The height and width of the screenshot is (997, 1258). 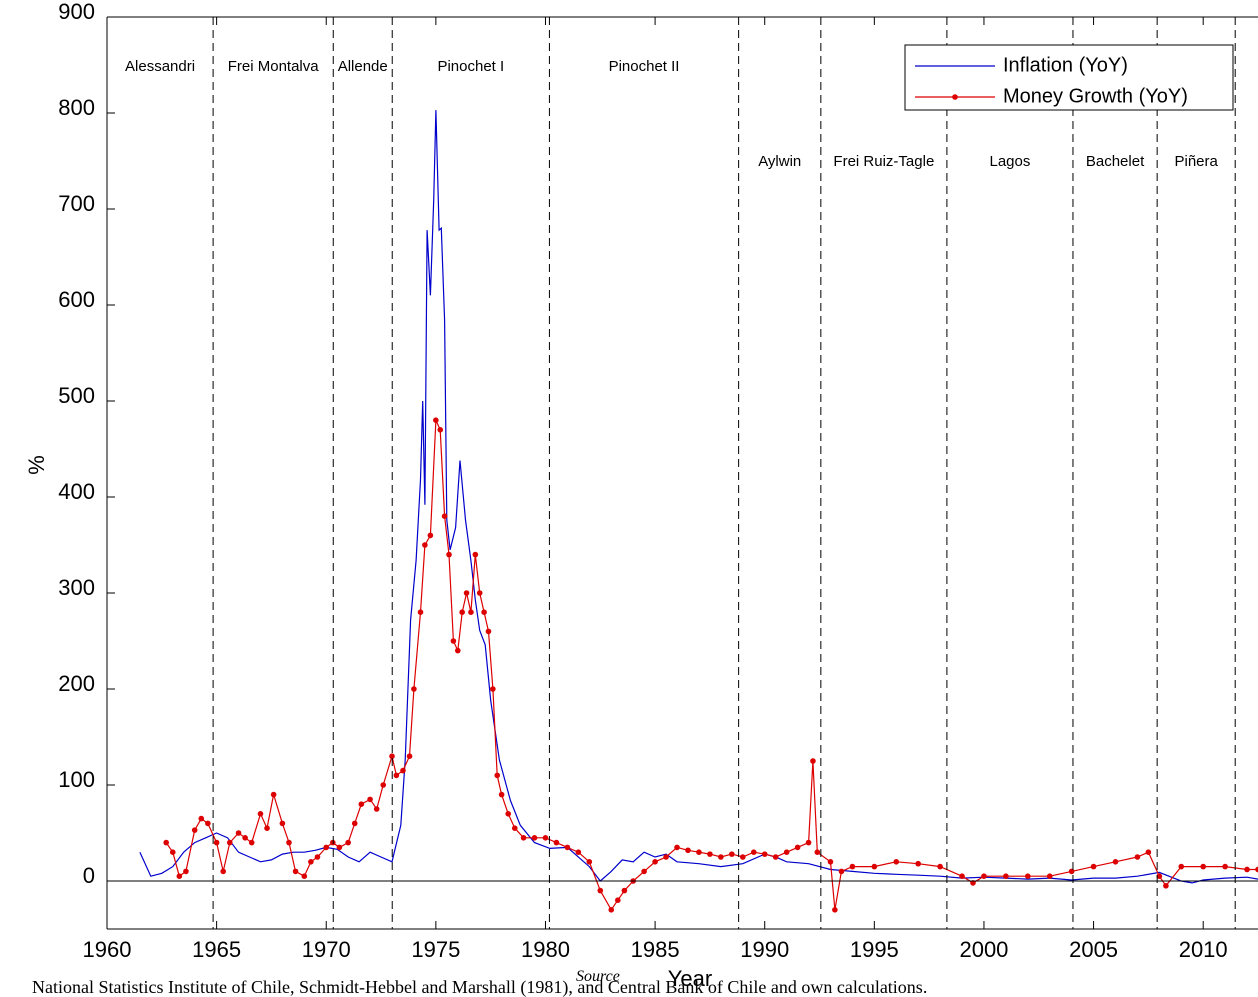 I want to click on y-tick-label: 900, so click(x=76, y=12).